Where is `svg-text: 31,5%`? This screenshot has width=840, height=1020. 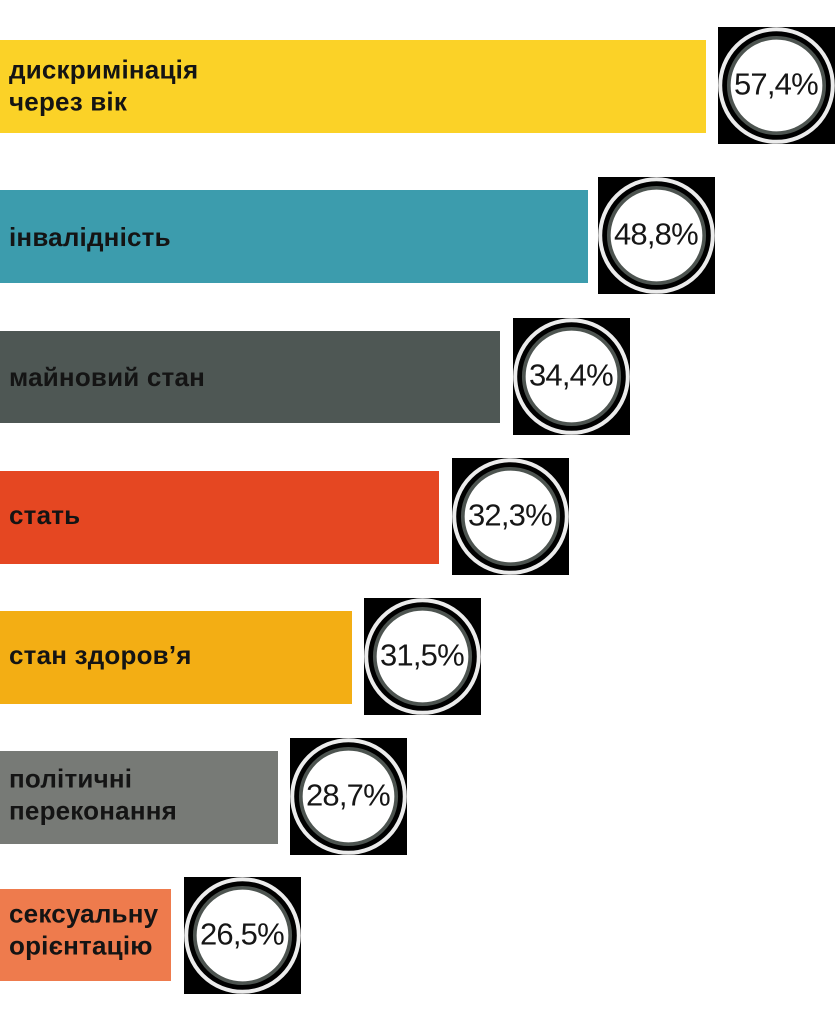
svg-text: 31,5% is located at coordinates (422, 655).